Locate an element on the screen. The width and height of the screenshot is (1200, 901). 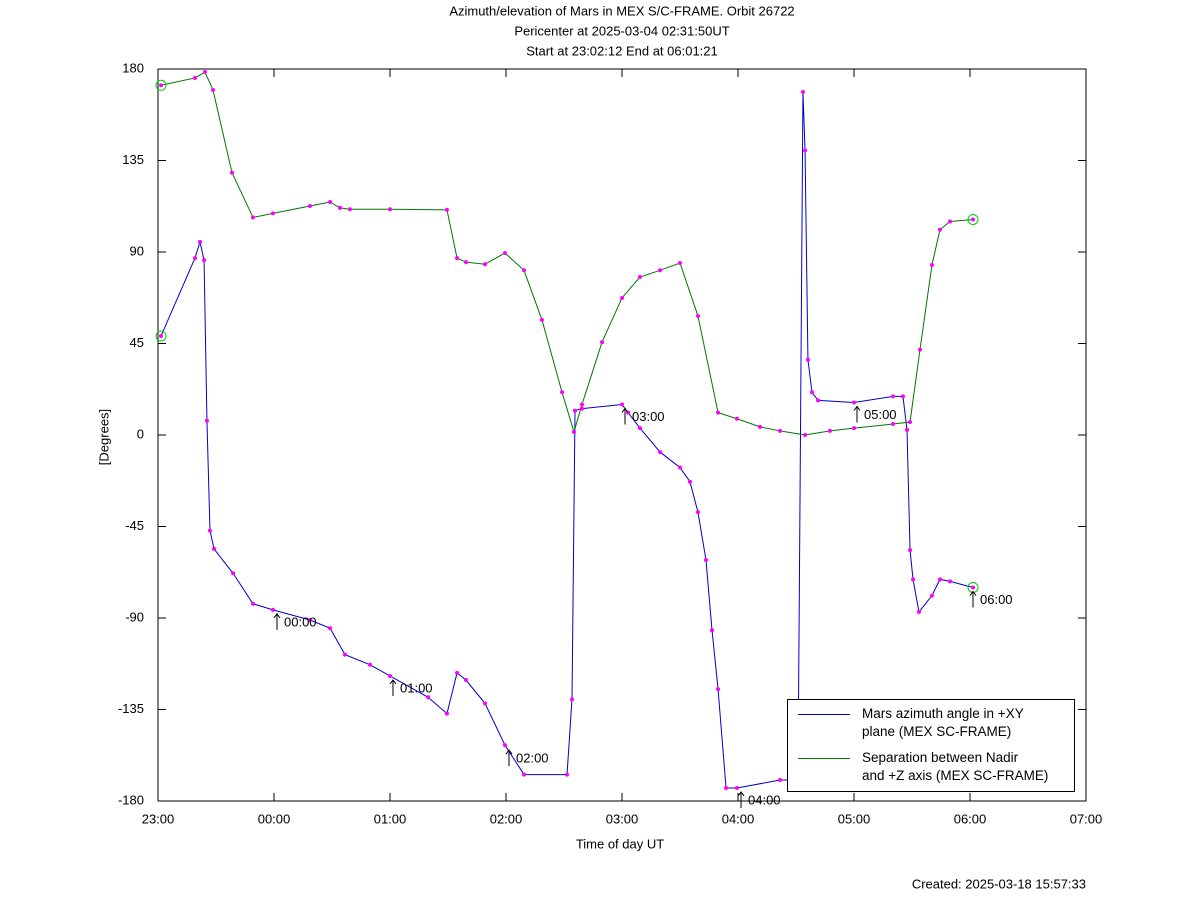
annotation-label: 05:00 is located at coordinates (880, 414).